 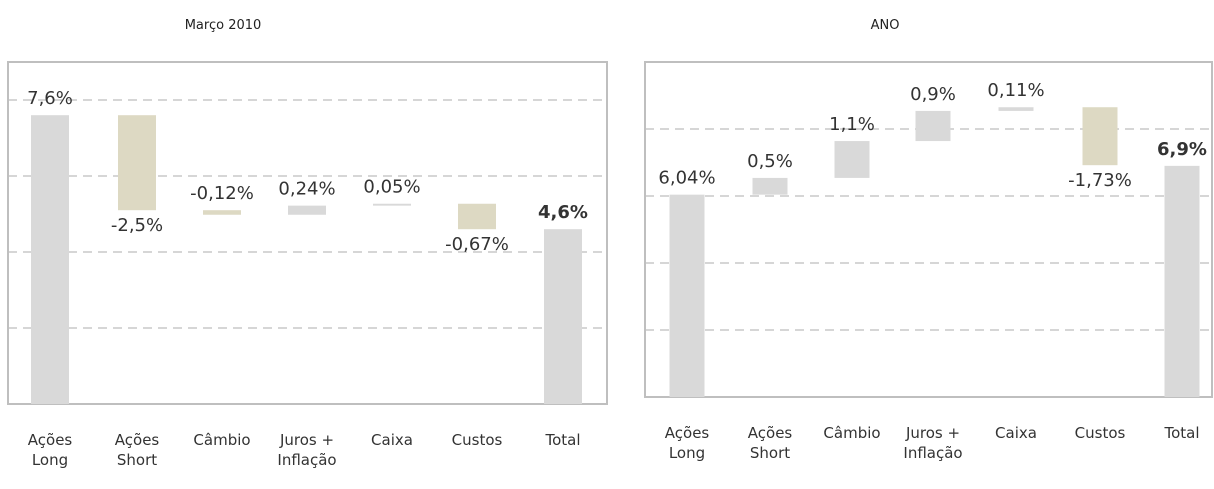 I want to click on value-label: 1,1%, so click(x=852, y=124).